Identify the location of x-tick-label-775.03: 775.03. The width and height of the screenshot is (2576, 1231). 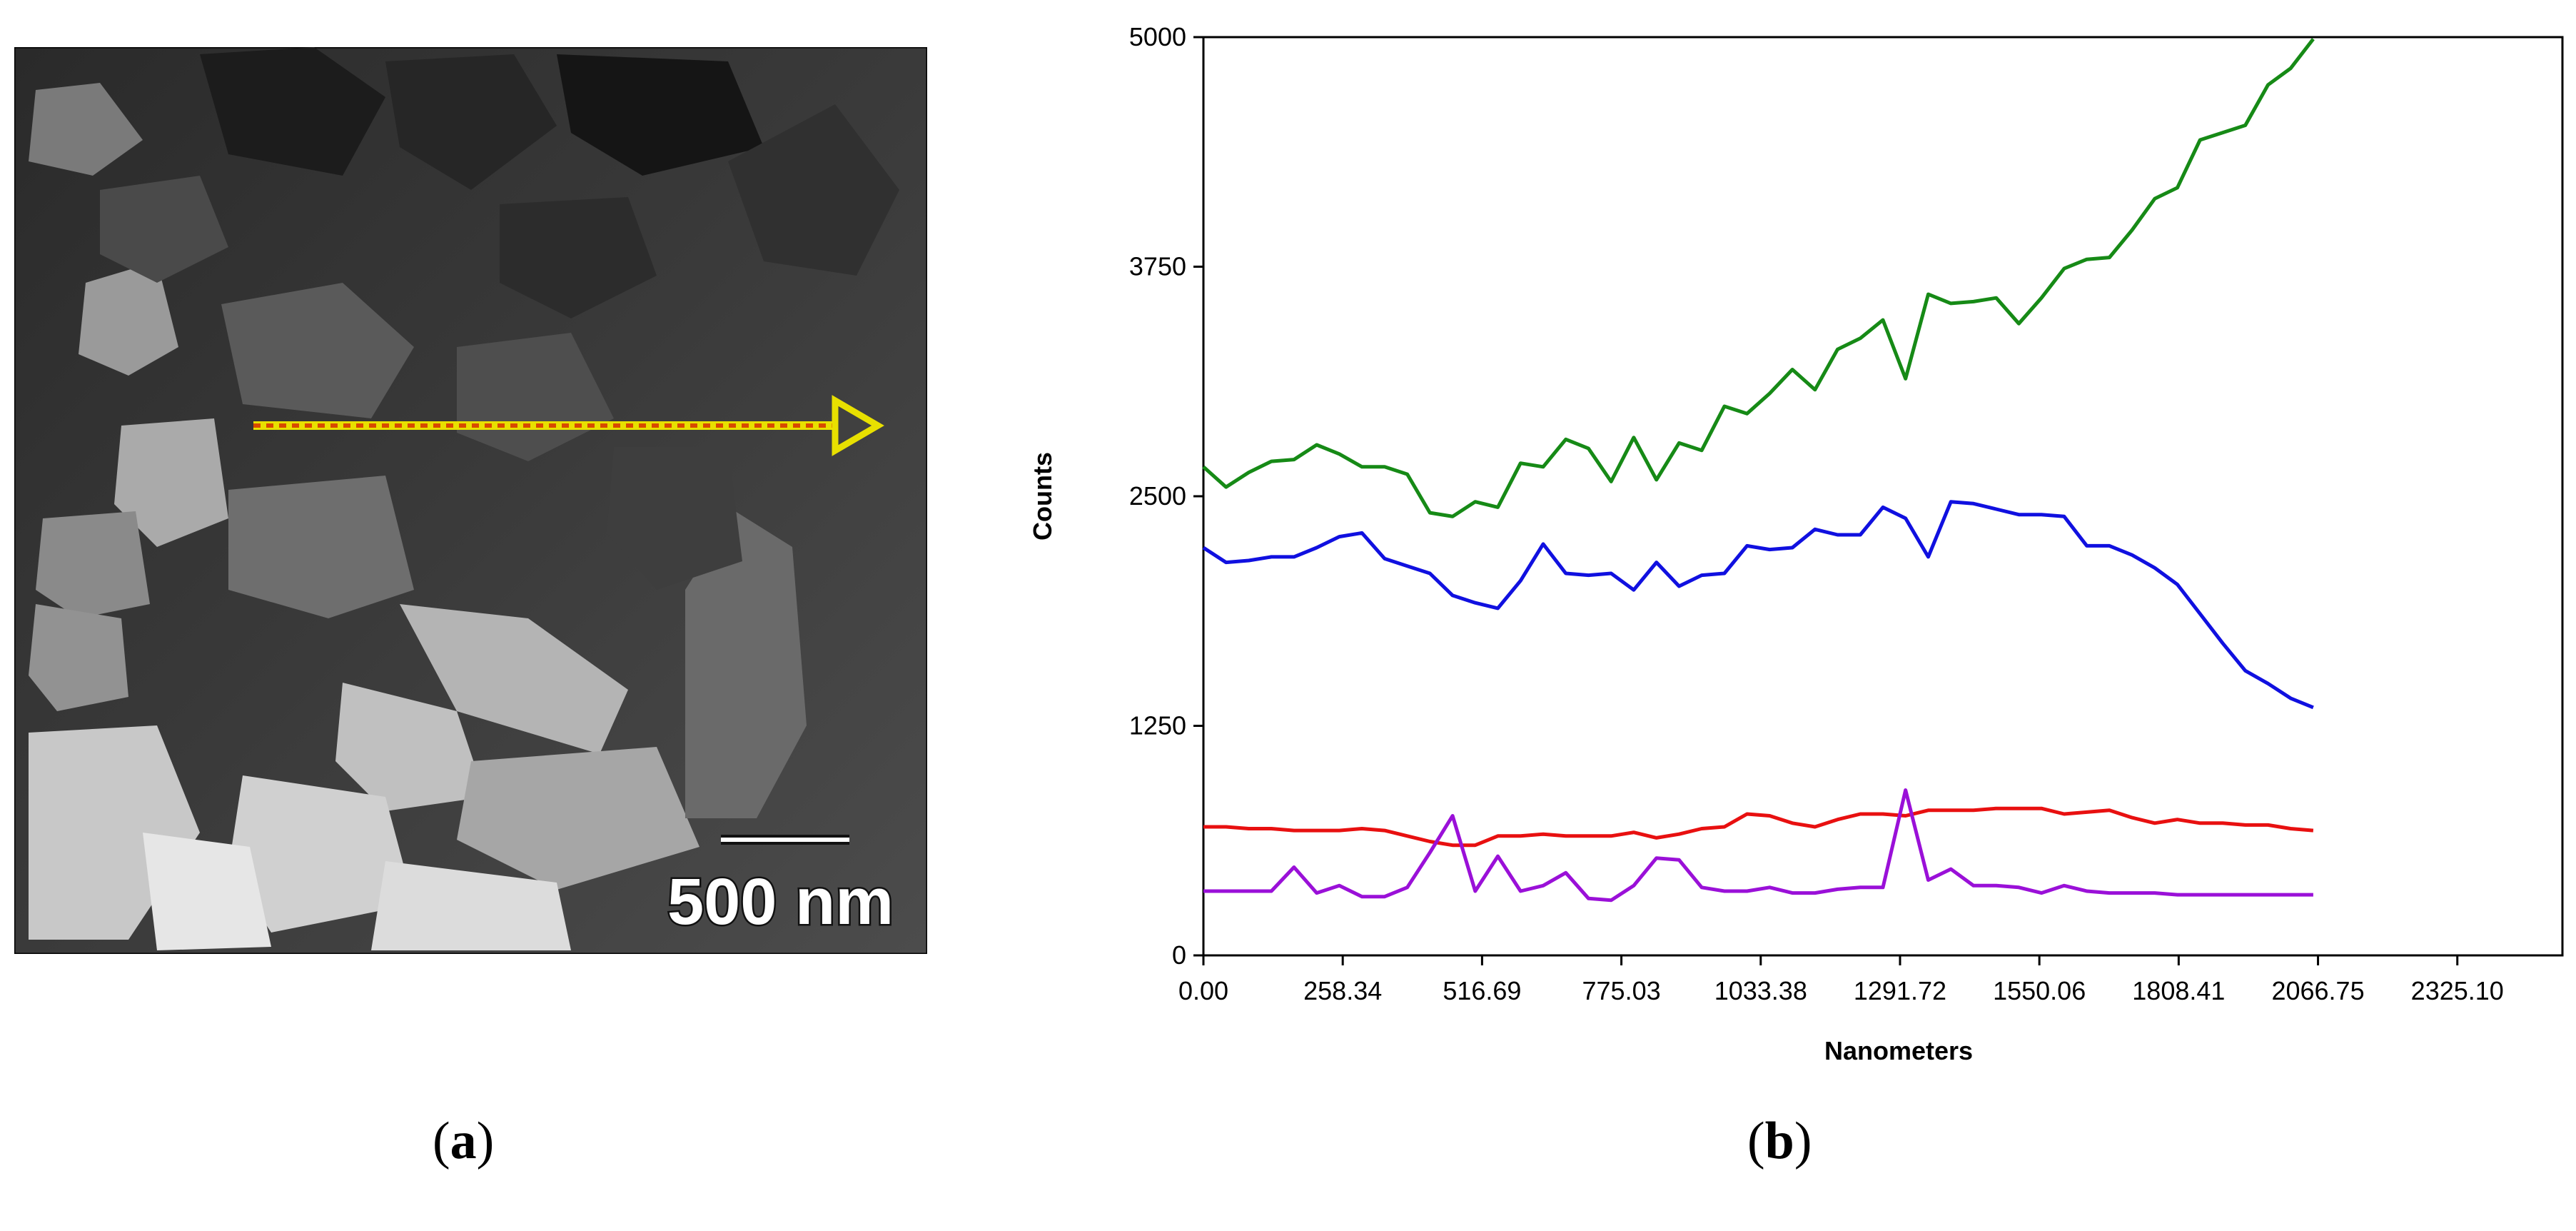
(1621, 990).